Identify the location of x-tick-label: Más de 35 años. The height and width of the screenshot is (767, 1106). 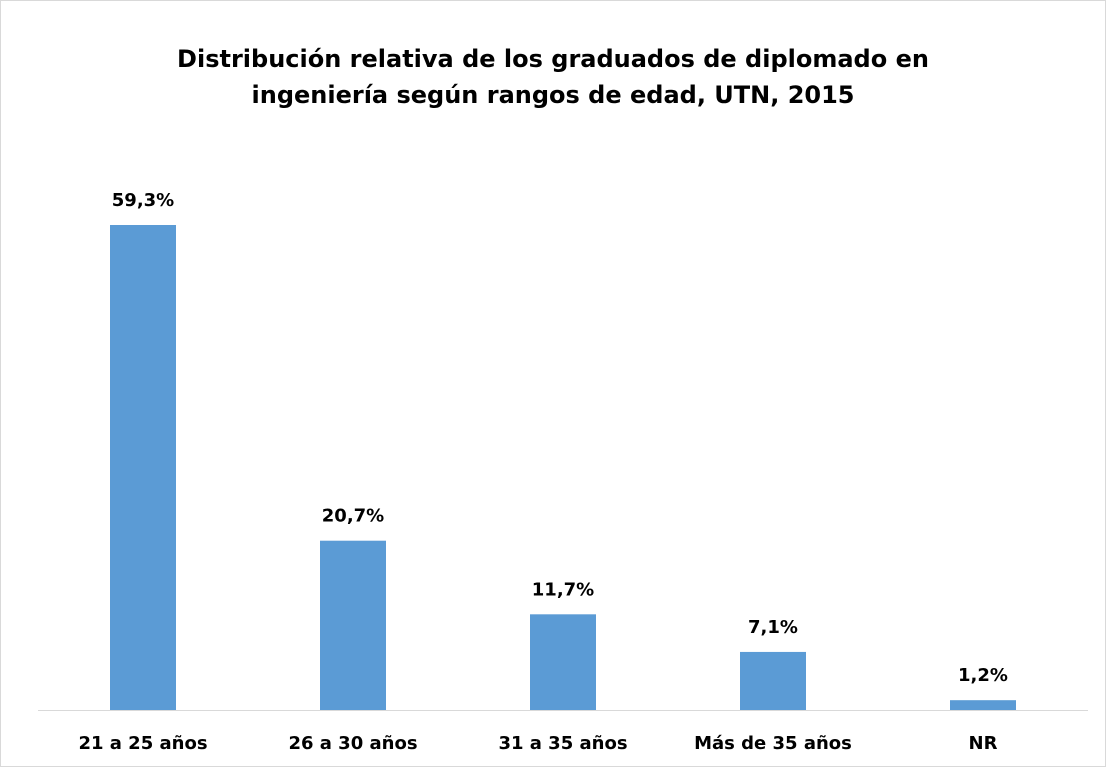
(773, 743).